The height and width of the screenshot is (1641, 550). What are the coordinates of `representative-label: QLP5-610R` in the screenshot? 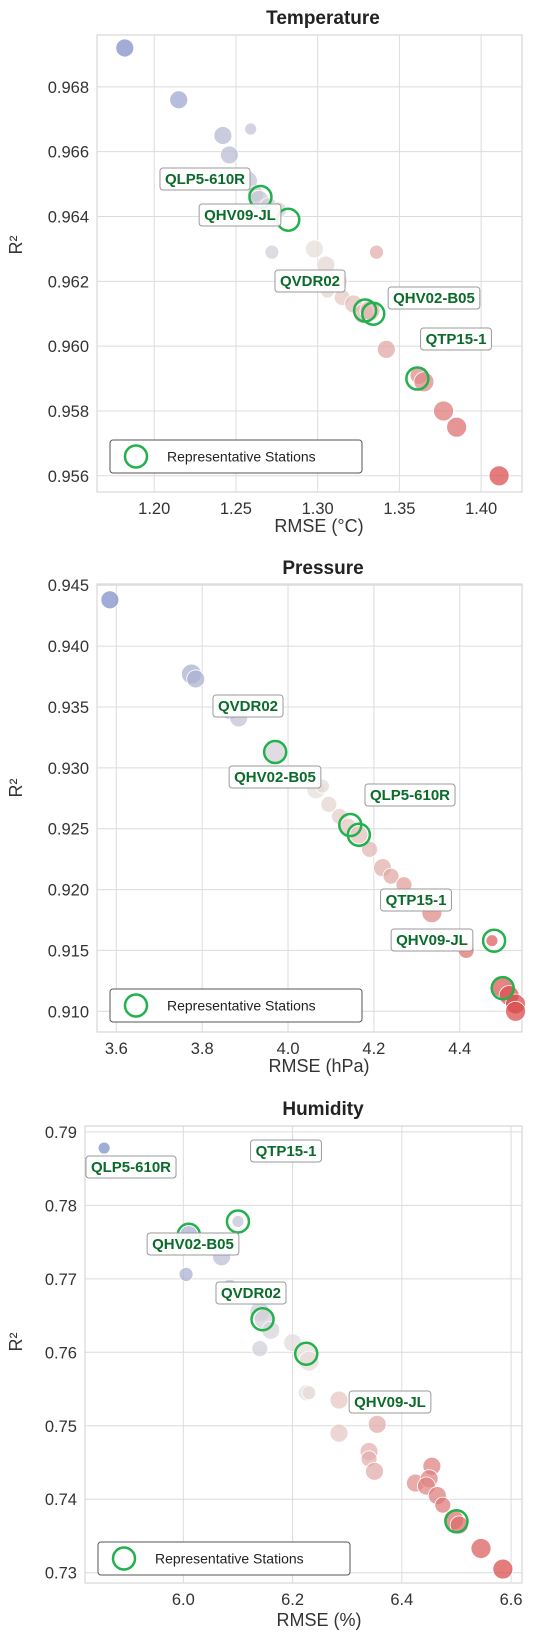 It's located at (205, 179).